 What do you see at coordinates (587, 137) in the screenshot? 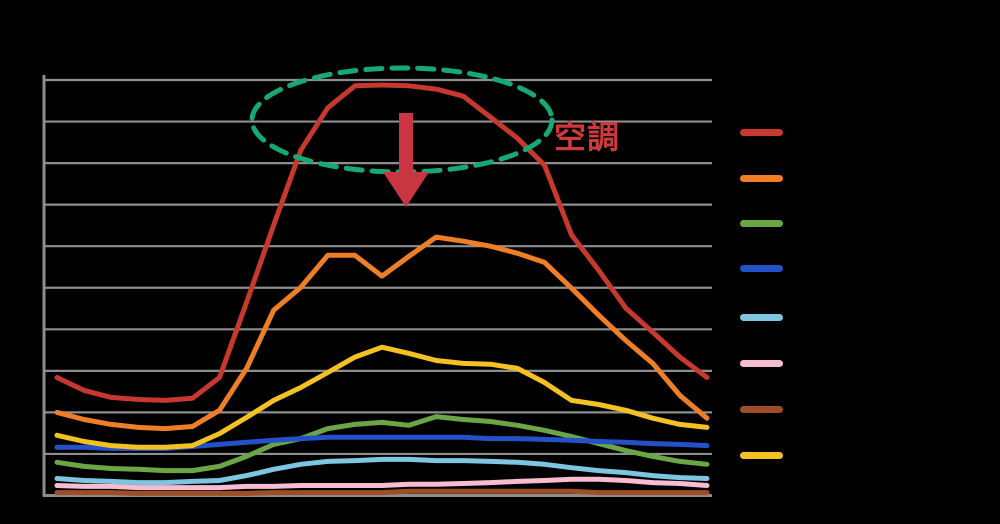
I see `annotation-label: 空調` at bounding box center [587, 137].